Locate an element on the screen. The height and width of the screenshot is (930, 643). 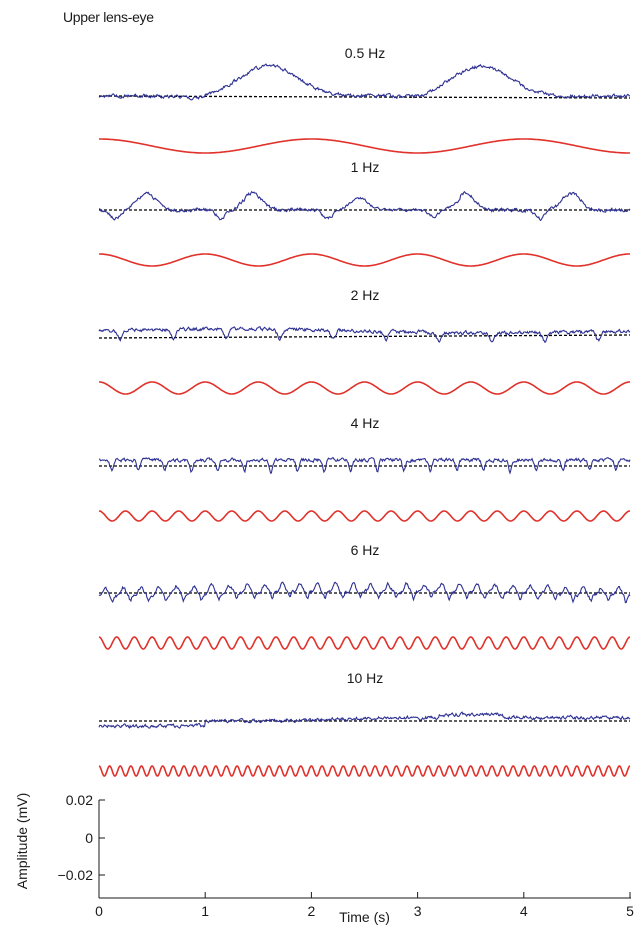
panel-1: 0.5 Hz is located at coordinates (364, 99).